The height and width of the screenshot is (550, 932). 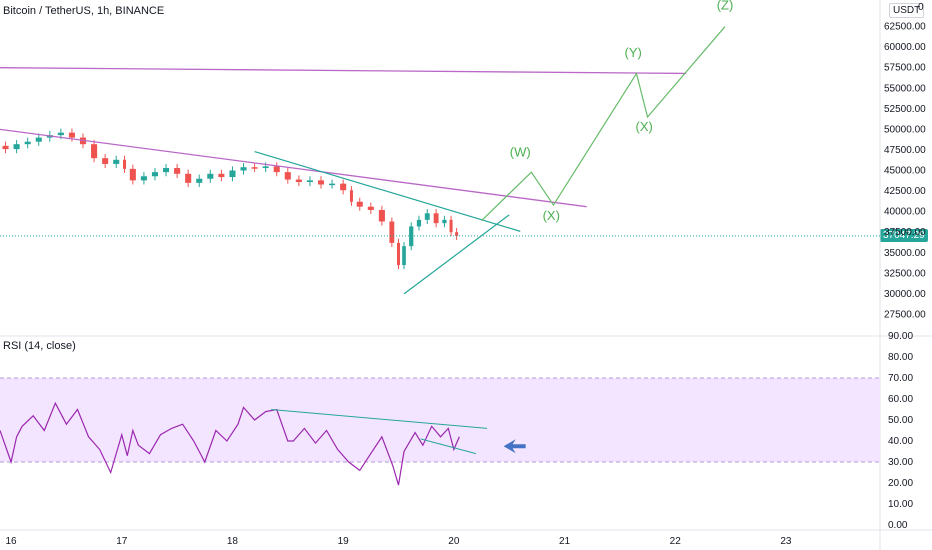 I want to click on arrow-icon, so click(x=514, y=446).